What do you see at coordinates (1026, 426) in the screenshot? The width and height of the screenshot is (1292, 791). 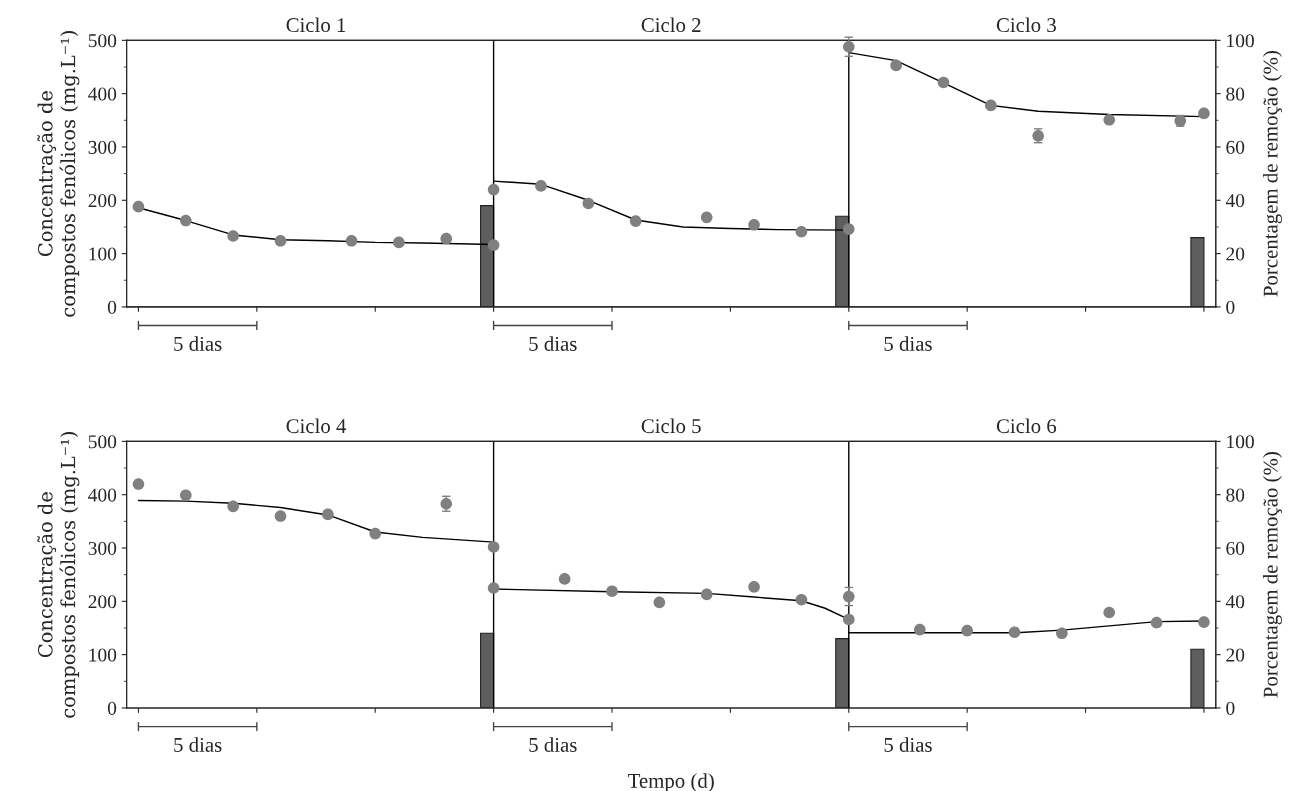 I see `text: Ciclo 6` at bounding box center [1026, 426].